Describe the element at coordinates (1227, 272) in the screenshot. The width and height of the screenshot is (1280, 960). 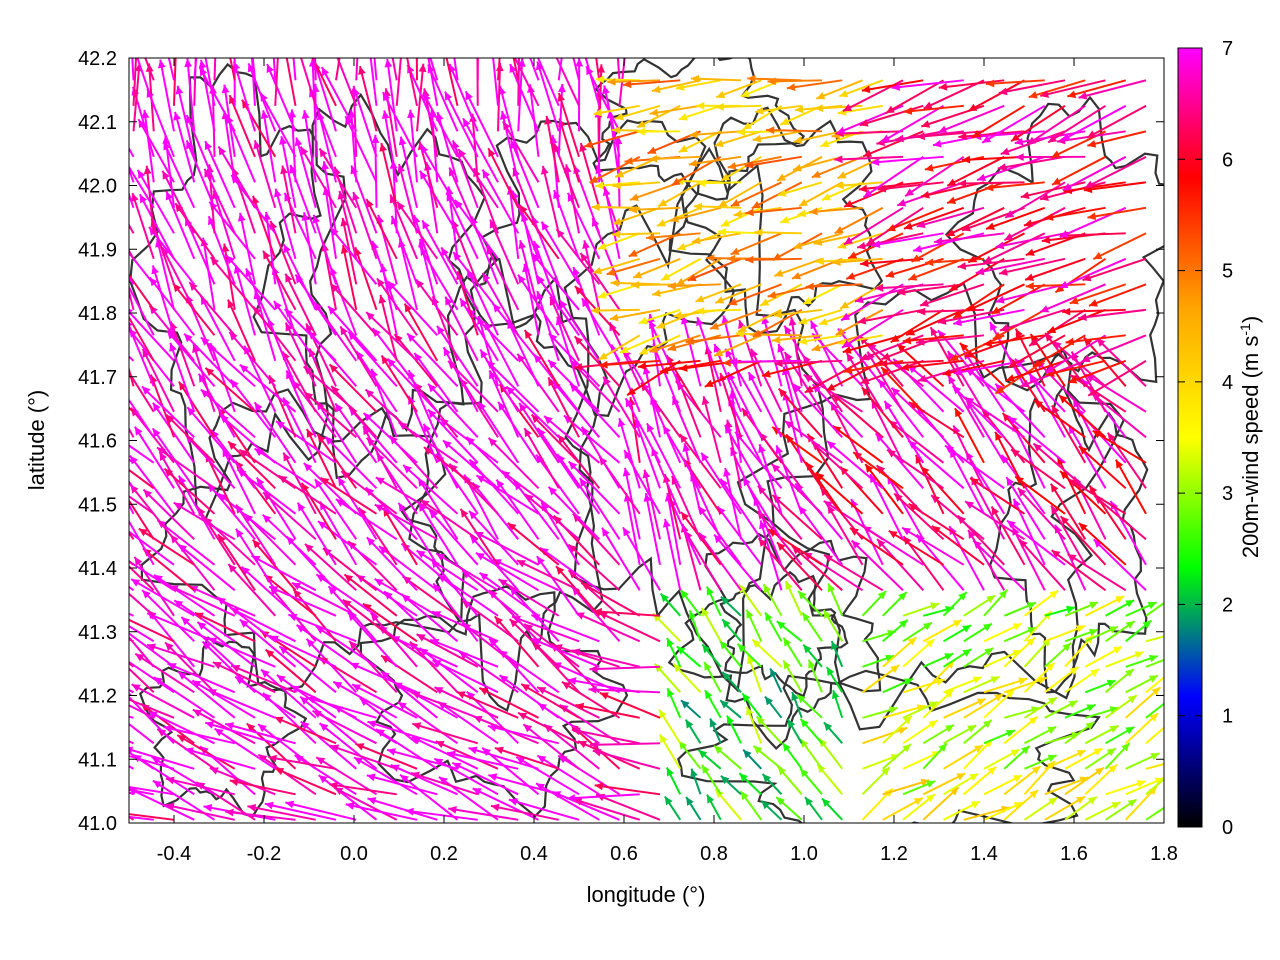
I see `colorbar-tick-label: 5` at that location.